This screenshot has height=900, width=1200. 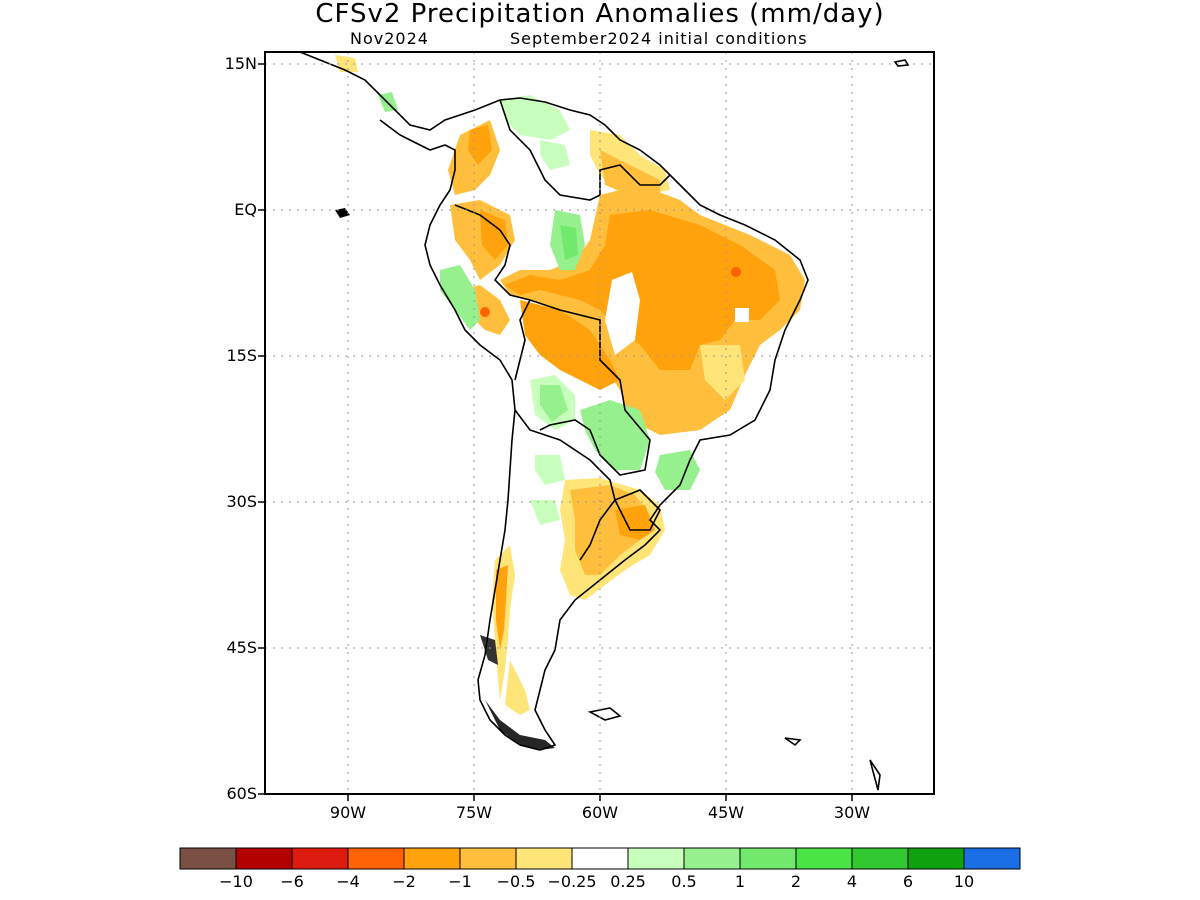 I want to click on x-label-45w: 45W, so click(x=726, y=812).